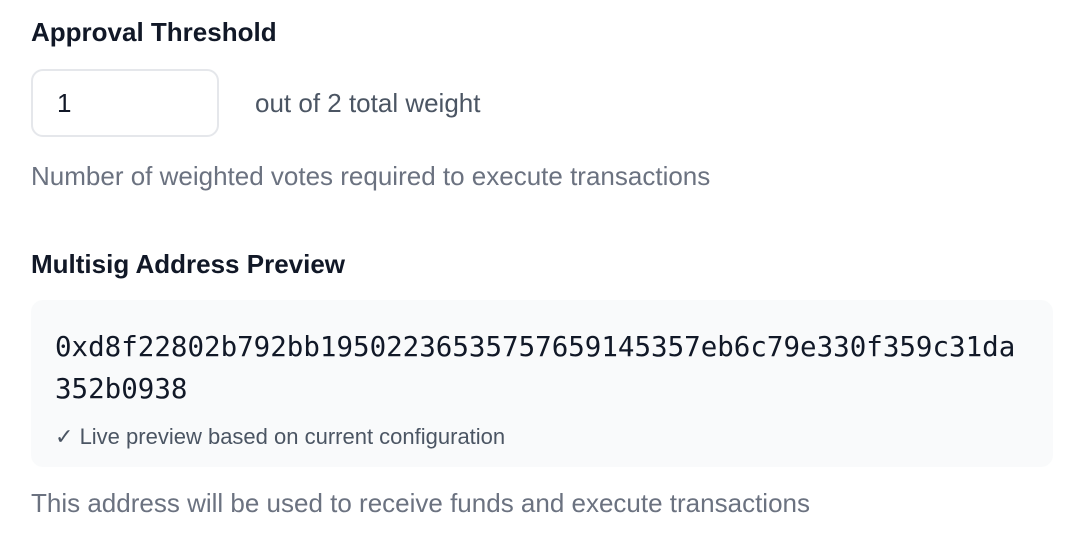  Describe the element at coordinates (368, 103) in the screenshot. I see `total-weight-text: out of 2 total weight` at that location.